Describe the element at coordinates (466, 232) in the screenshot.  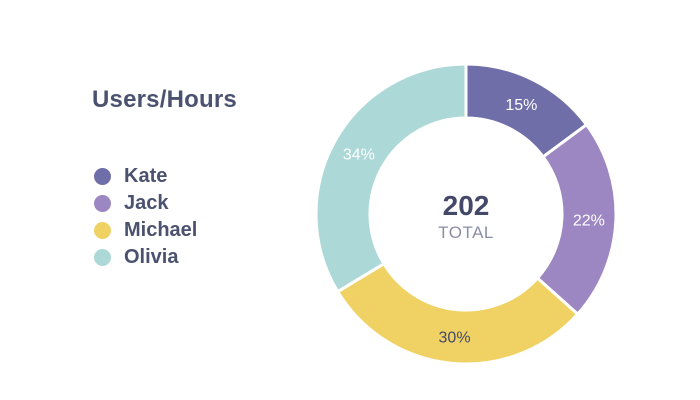
I see `center-total-label: TOTAL` at that location.